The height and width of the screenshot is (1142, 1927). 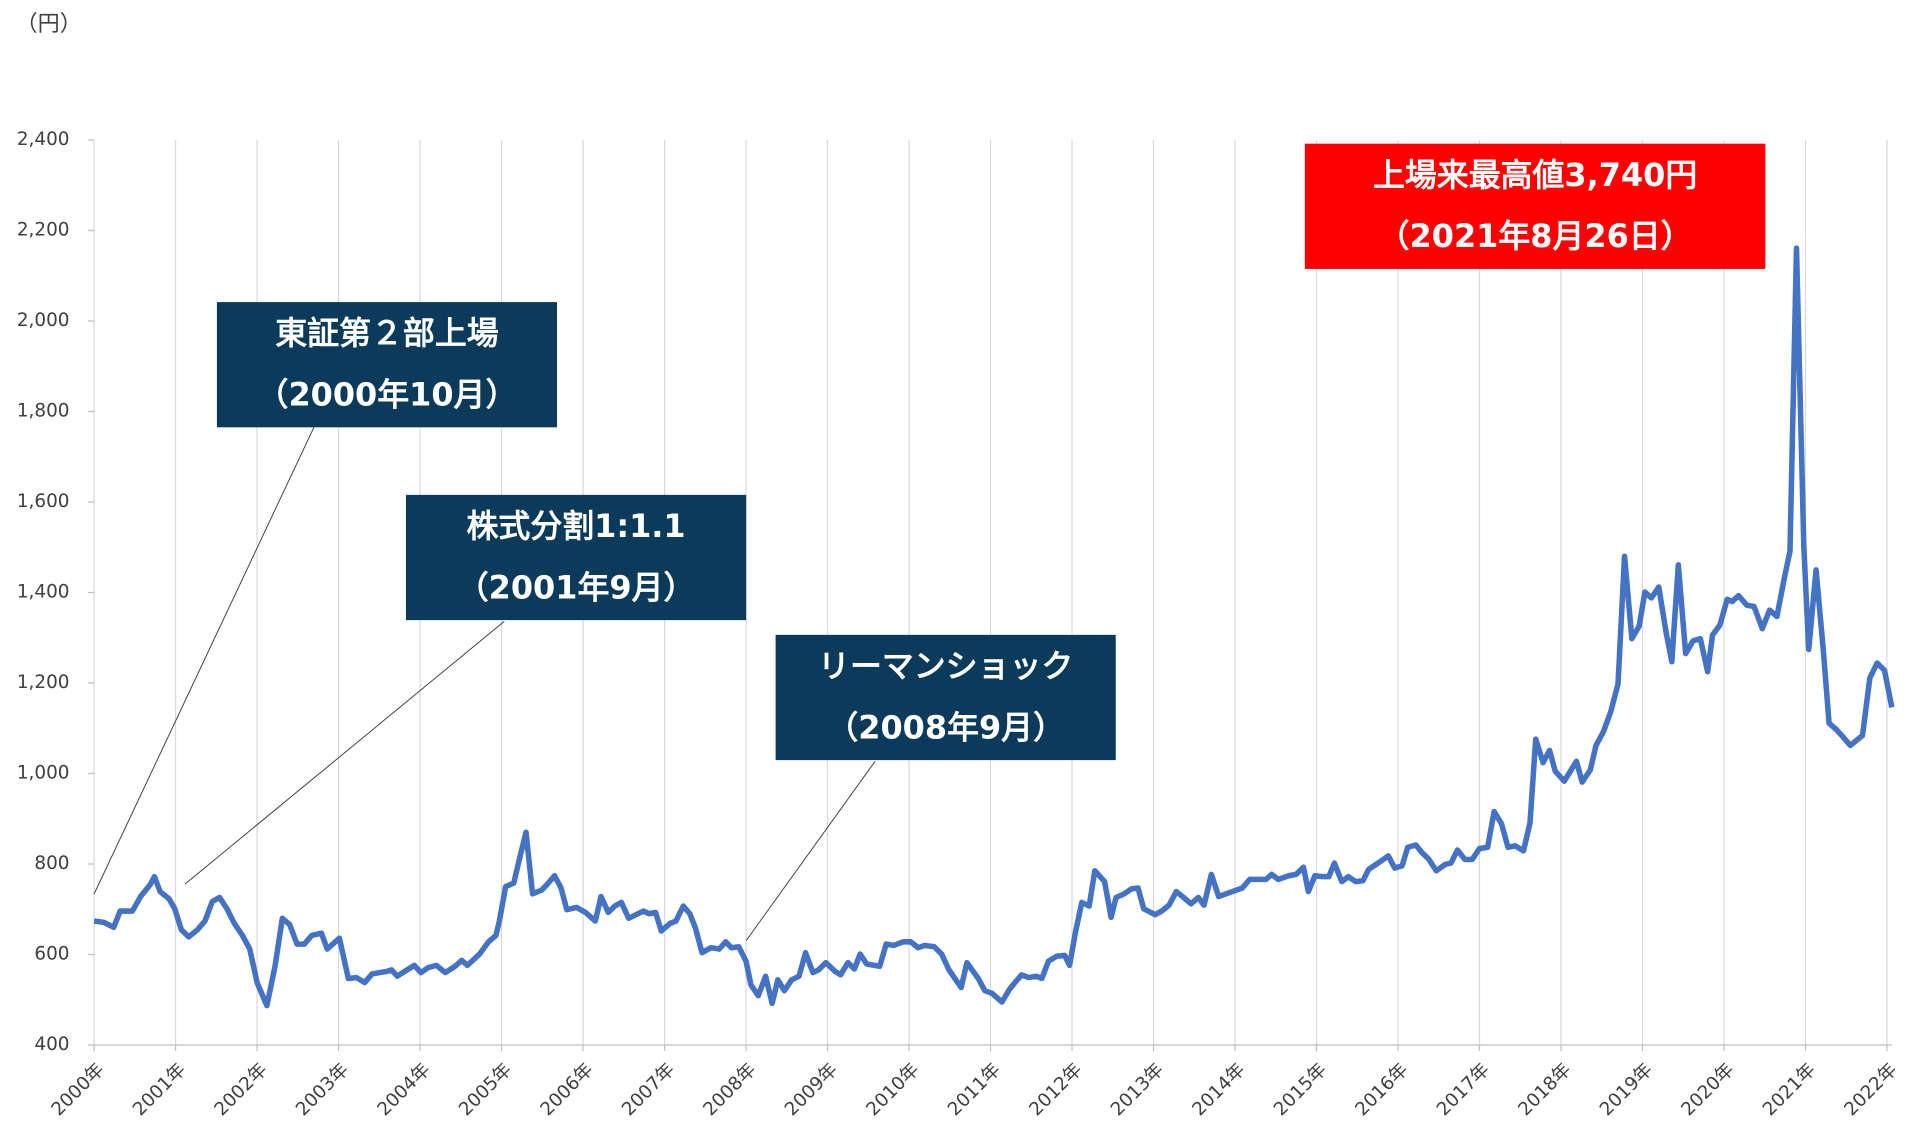 I want to click on x-tick-label: 2007年, so click(x=648, y=1089).